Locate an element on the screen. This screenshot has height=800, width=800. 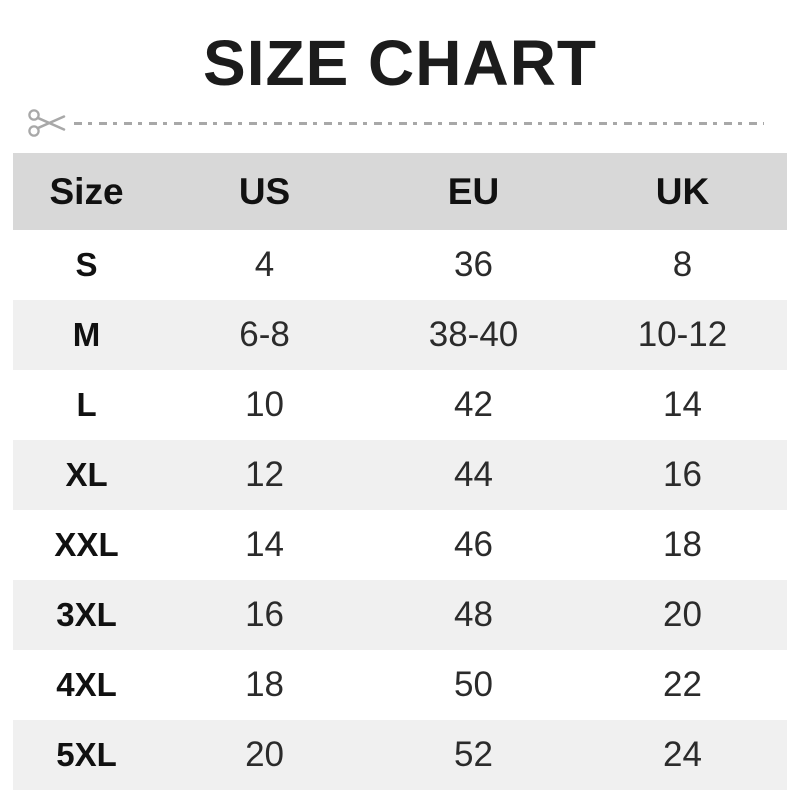
size-table-header: Size US EU UK is located at coordinates (400, 192).